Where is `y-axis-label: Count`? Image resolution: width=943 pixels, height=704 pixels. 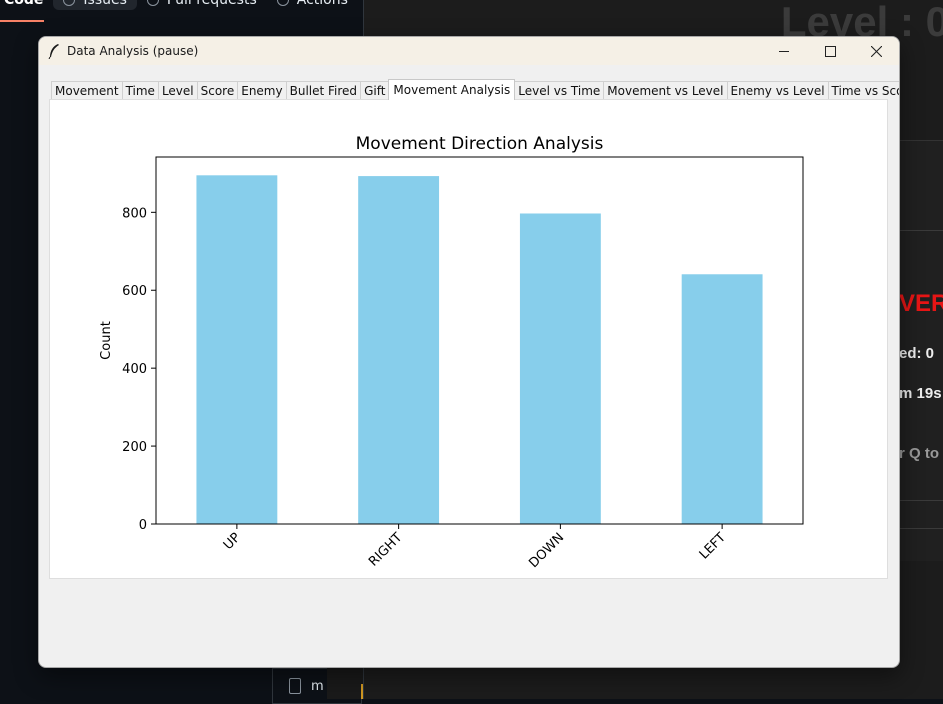 y-axis-label: Count is located at coordinates (106, 340).